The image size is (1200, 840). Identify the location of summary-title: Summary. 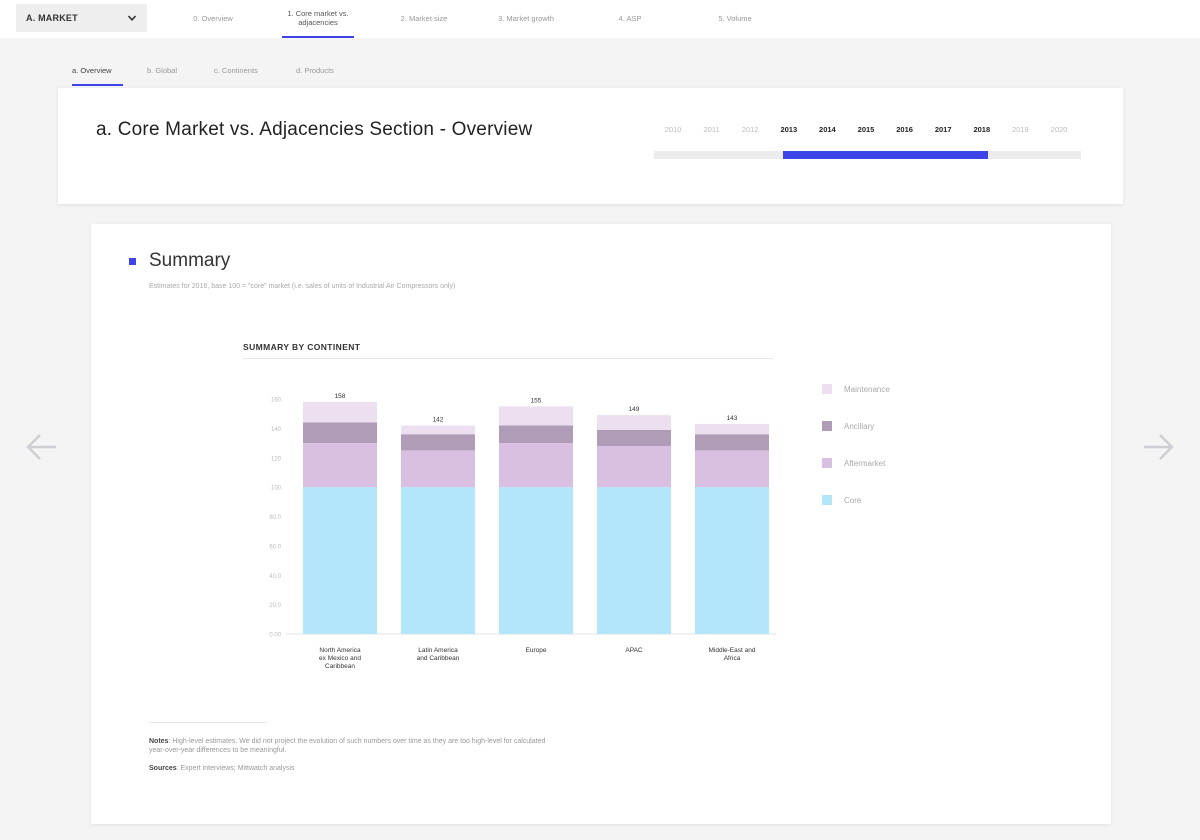
(190, 260).